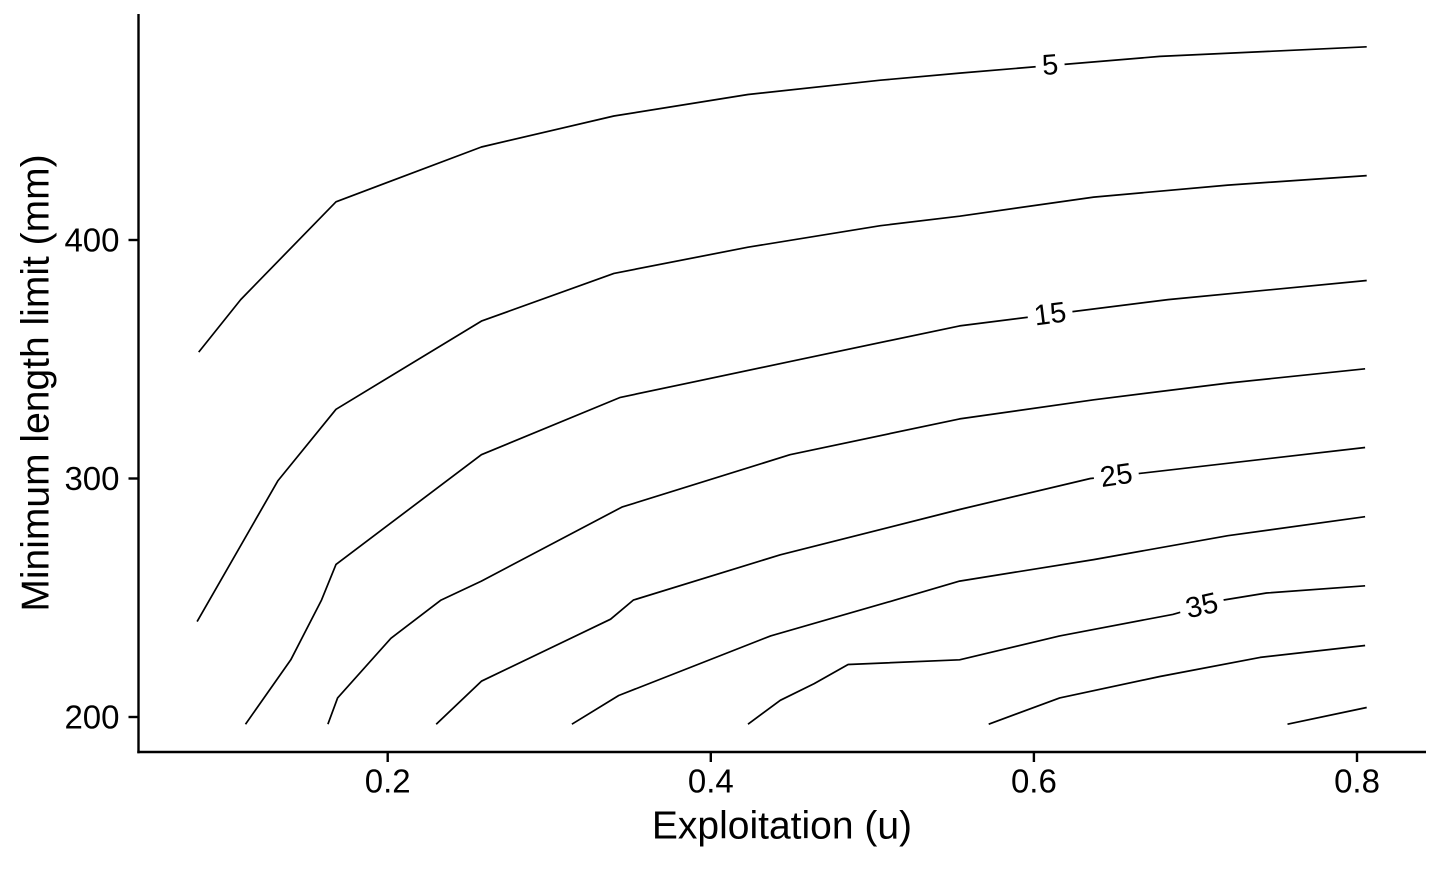  I want to click on y-tick-label: 200, so click(91, 717).